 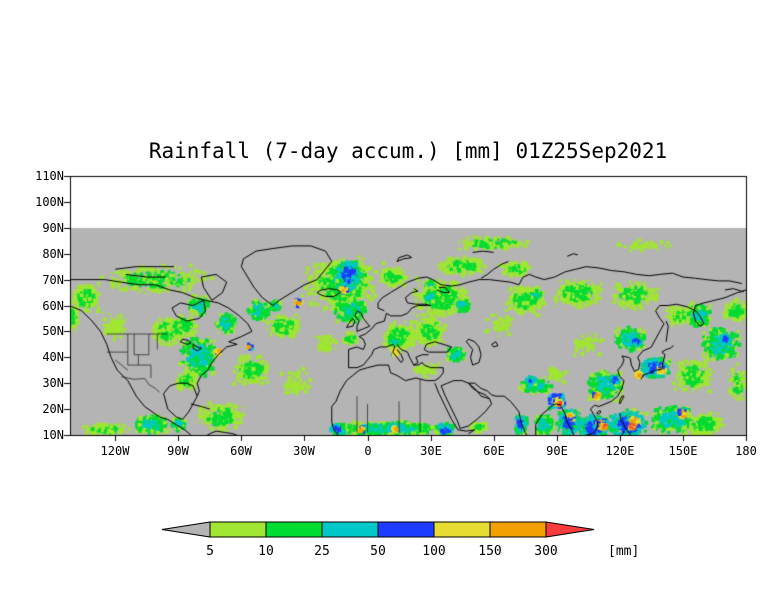 What do you see at coordinates (49, 176) in the screenshot?
I see `y-tick-label: 110N` at bounding box center [49, 176].